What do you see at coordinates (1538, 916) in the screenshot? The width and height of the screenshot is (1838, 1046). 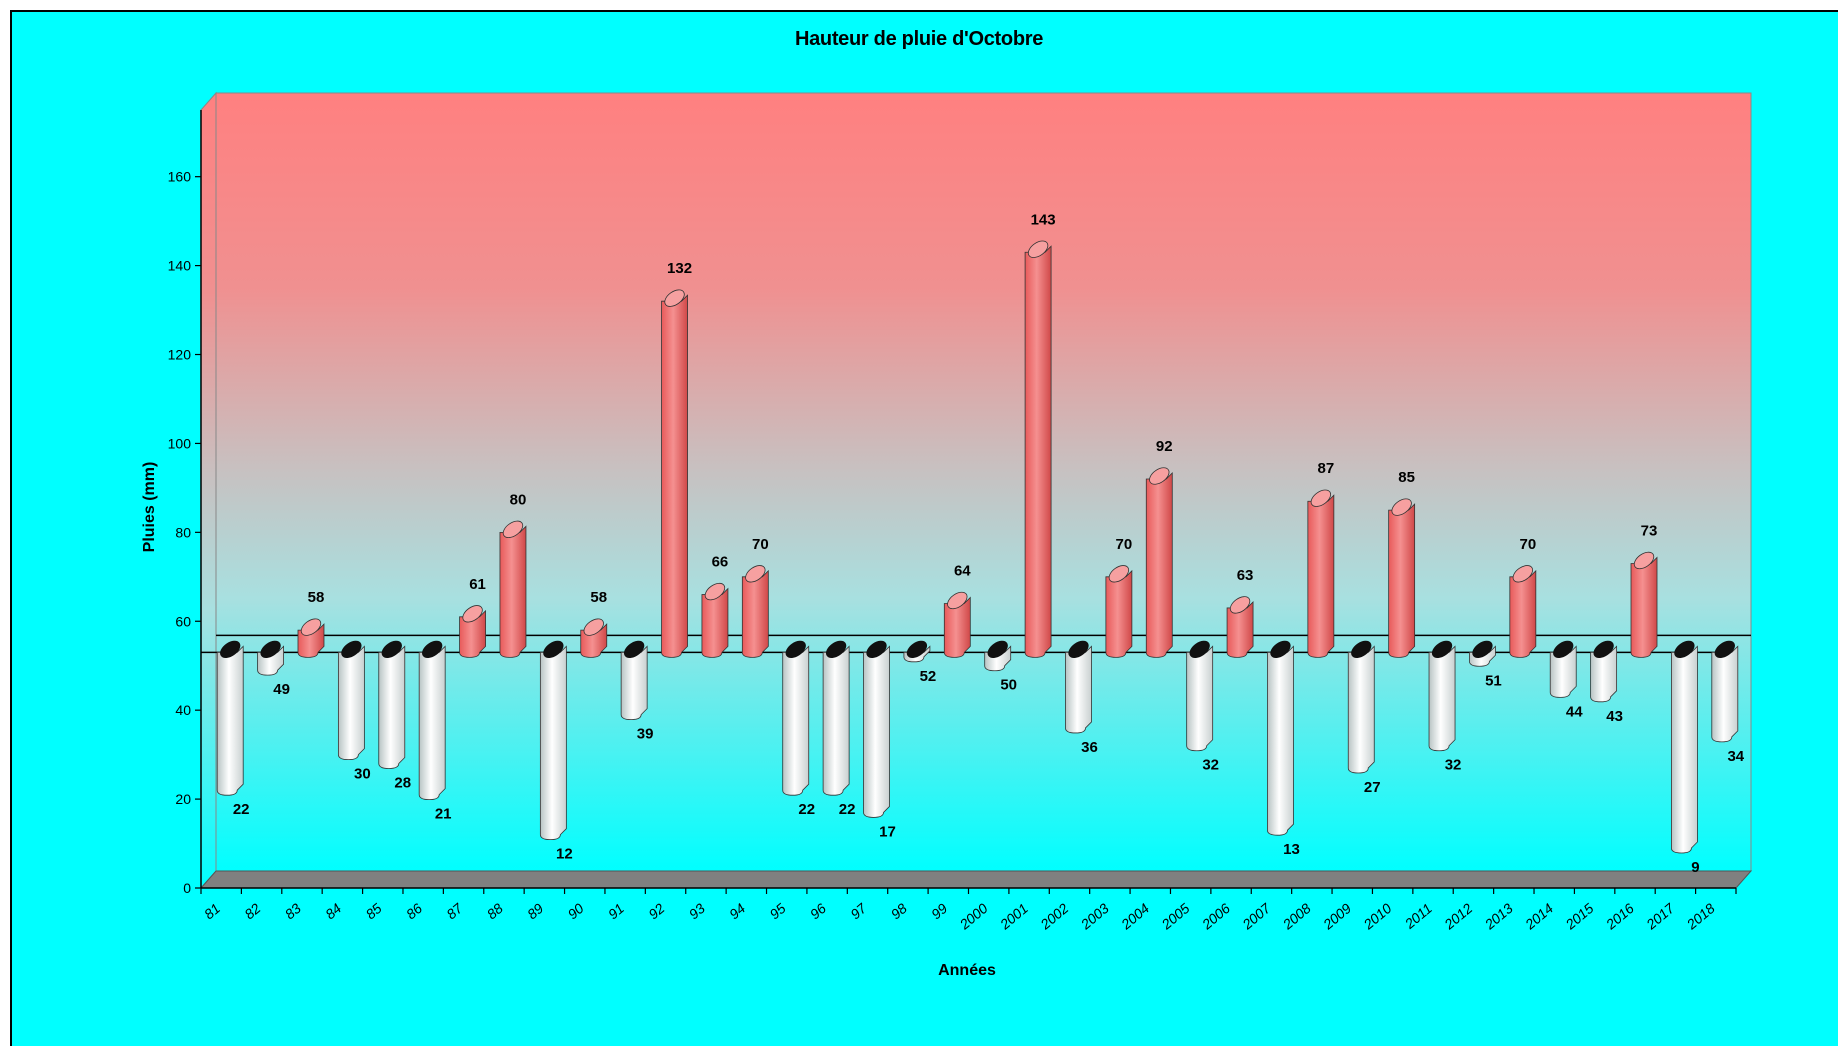 I see `x-tick-label: 2014` at bounding box center [1538, 916].